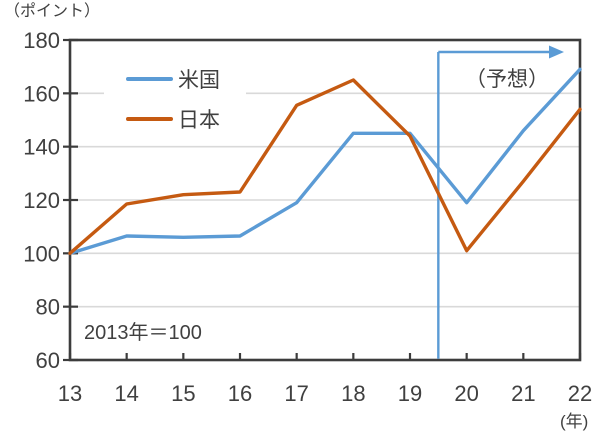 The height and width of the screenshot is (434, 600). Describe the element at coordinates (48, 307) in the screenshot. I see `y-tick-label: 80` at that location.